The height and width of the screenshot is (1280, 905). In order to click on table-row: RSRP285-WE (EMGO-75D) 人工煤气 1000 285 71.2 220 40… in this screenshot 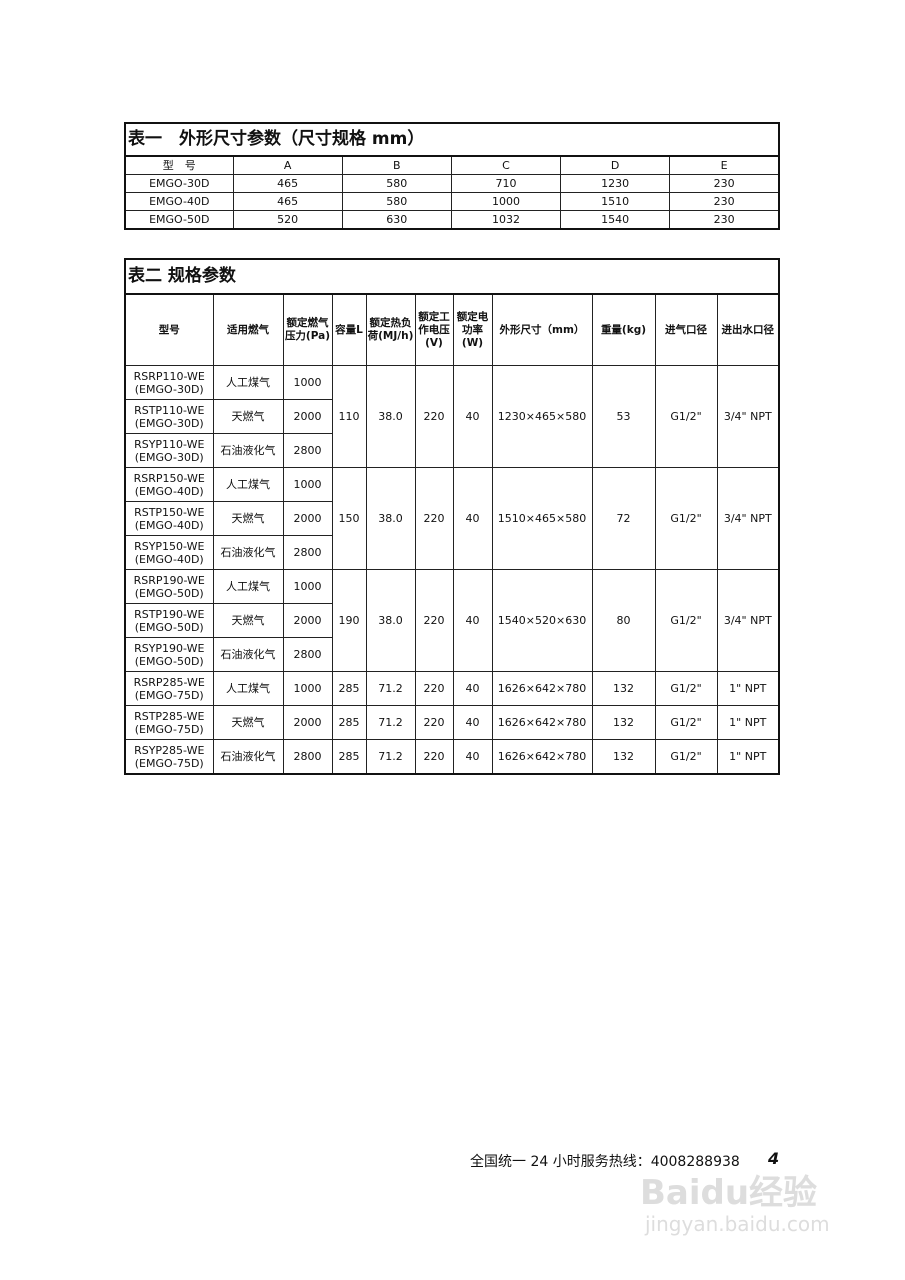, I will do `click(452, 688)`.